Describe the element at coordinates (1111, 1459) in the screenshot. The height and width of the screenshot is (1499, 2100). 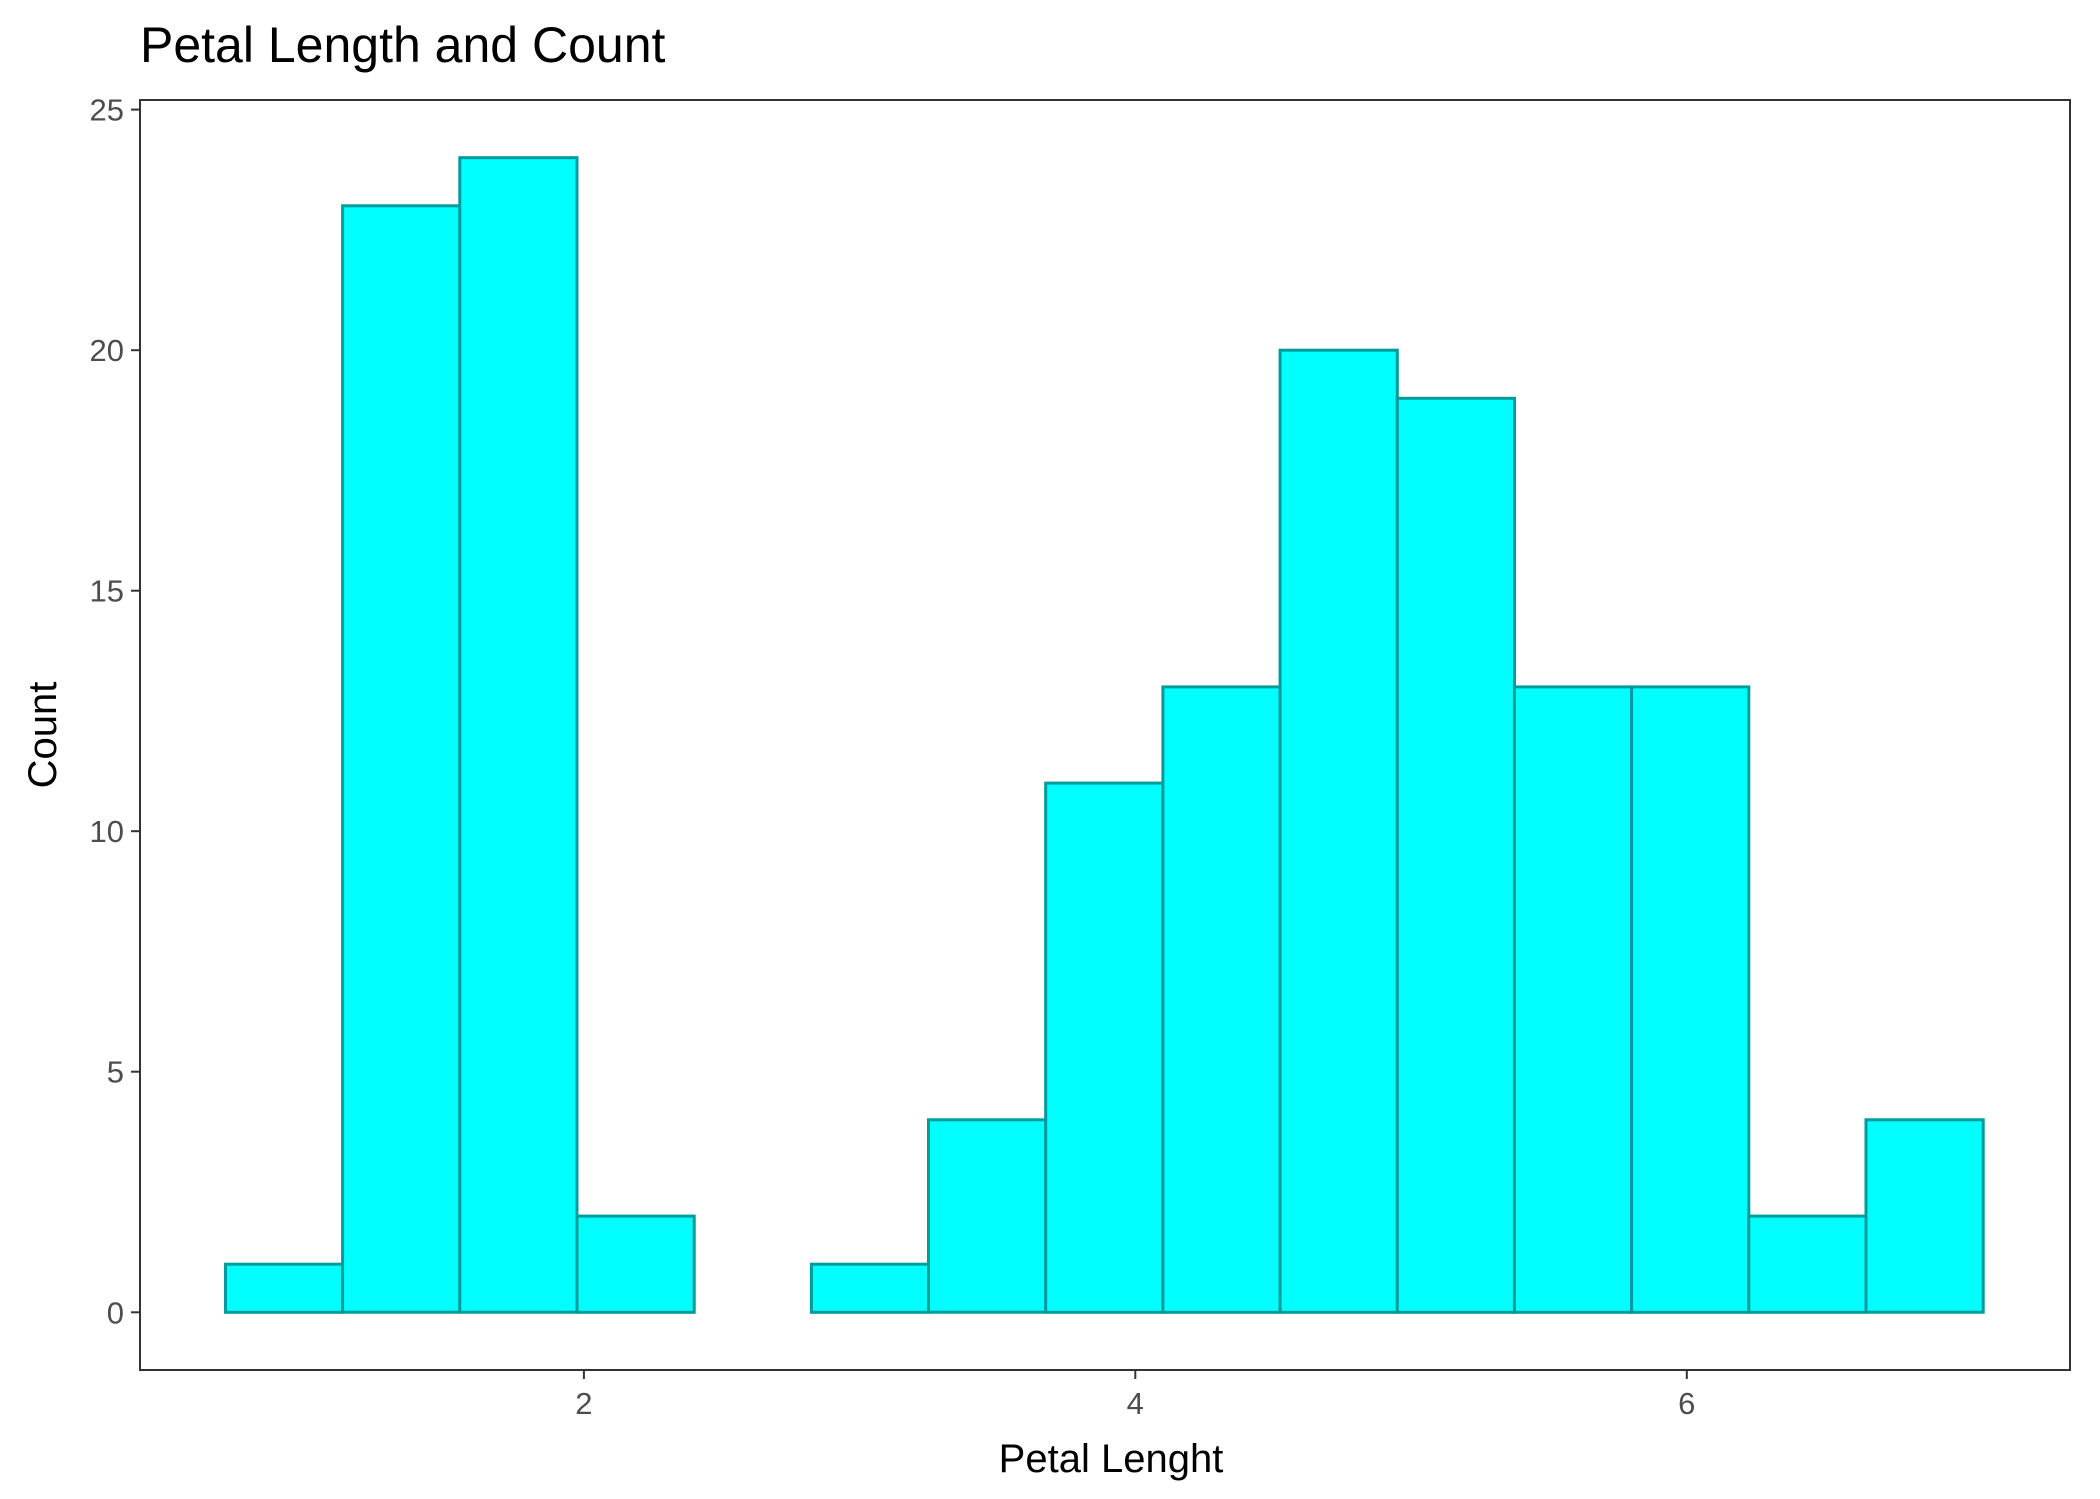
I see `x-axis-title: Petal Lenght` at that location.